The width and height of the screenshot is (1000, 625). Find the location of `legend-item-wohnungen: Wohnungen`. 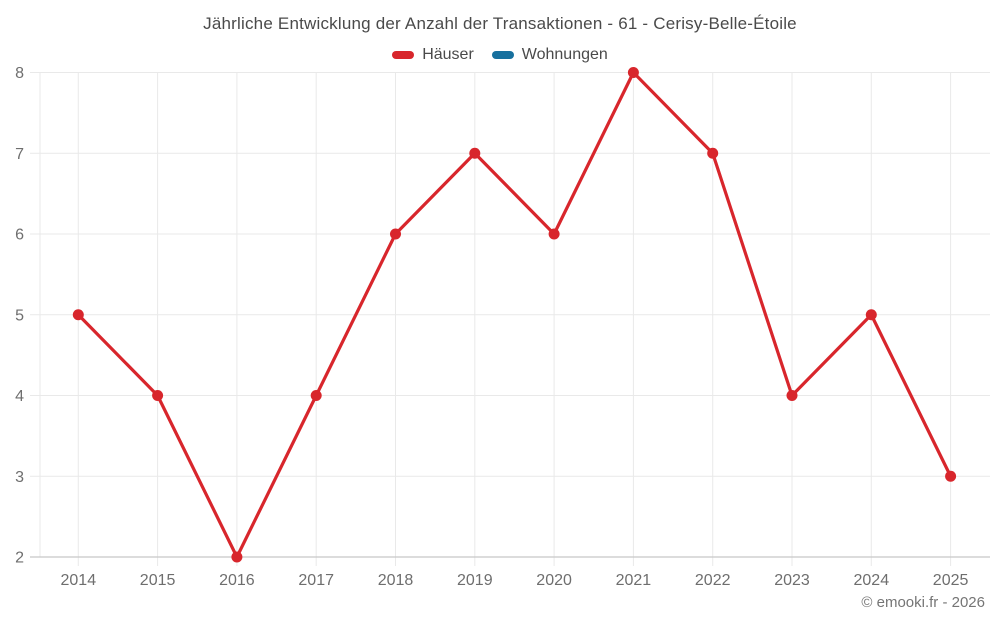

legend-item-wohnungen: Wohnungen is located at coordinates (549, 55).